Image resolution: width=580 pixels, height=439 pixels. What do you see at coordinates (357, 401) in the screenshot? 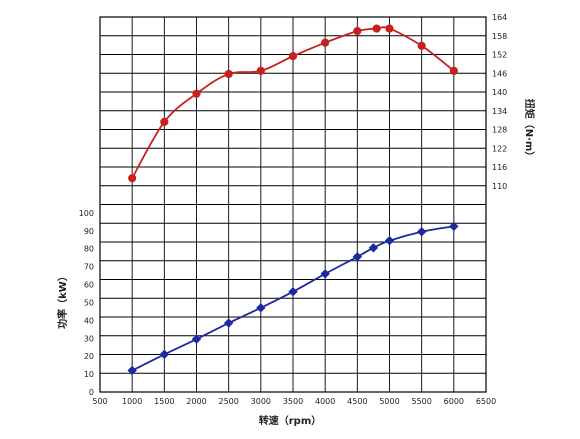
I see `x-tick-label: 4500` at bounding box center [357, 401].